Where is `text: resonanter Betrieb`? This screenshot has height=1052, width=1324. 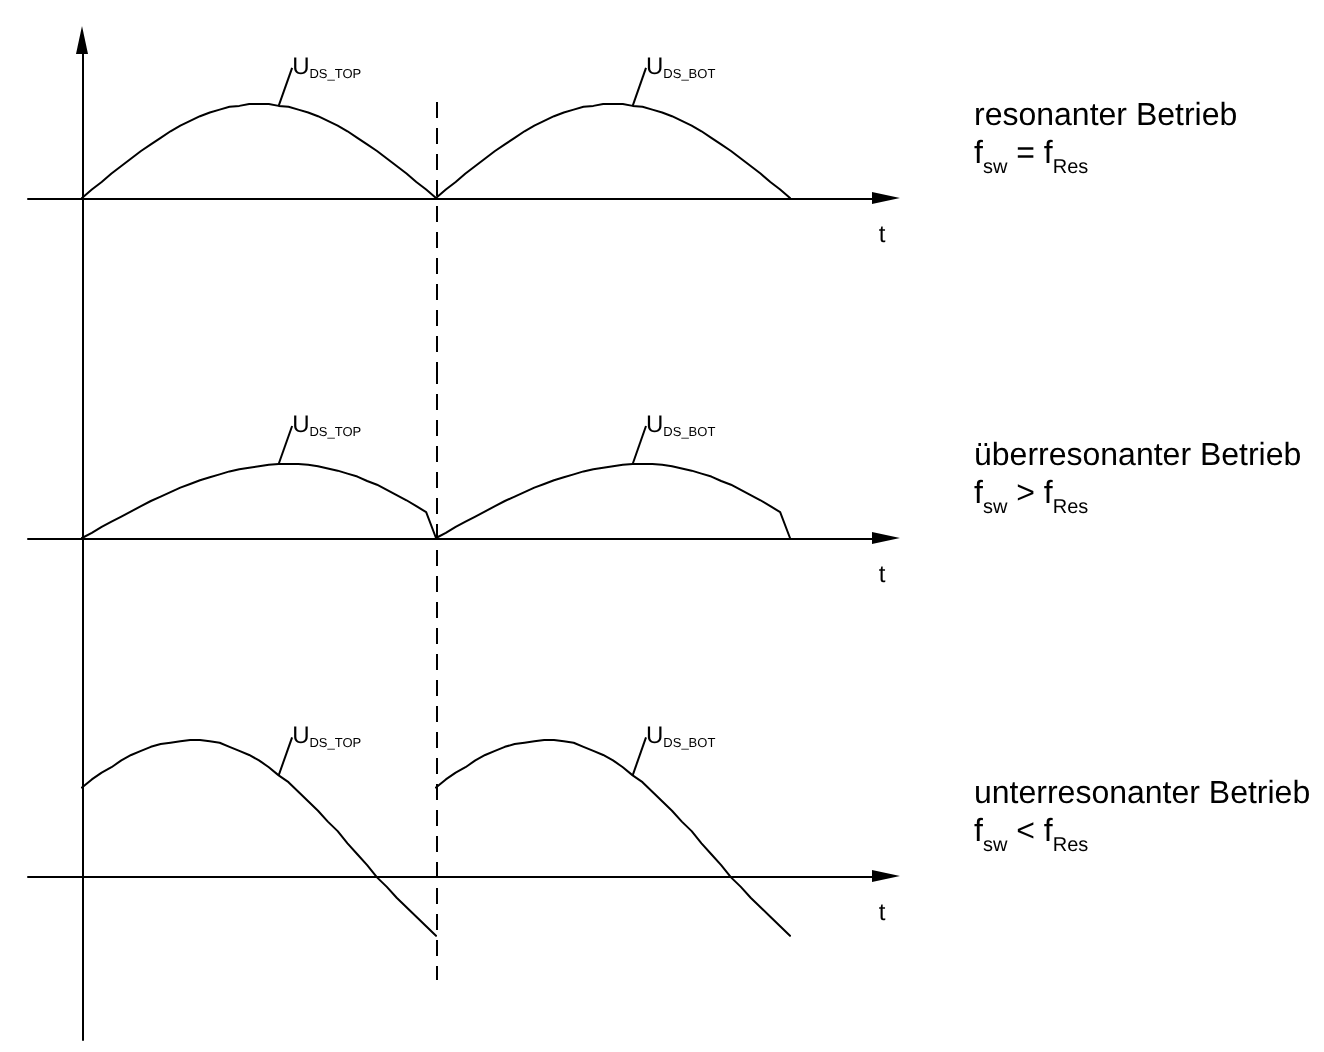 text: resonanter Betrieb is located at coordinates (1106, 116).